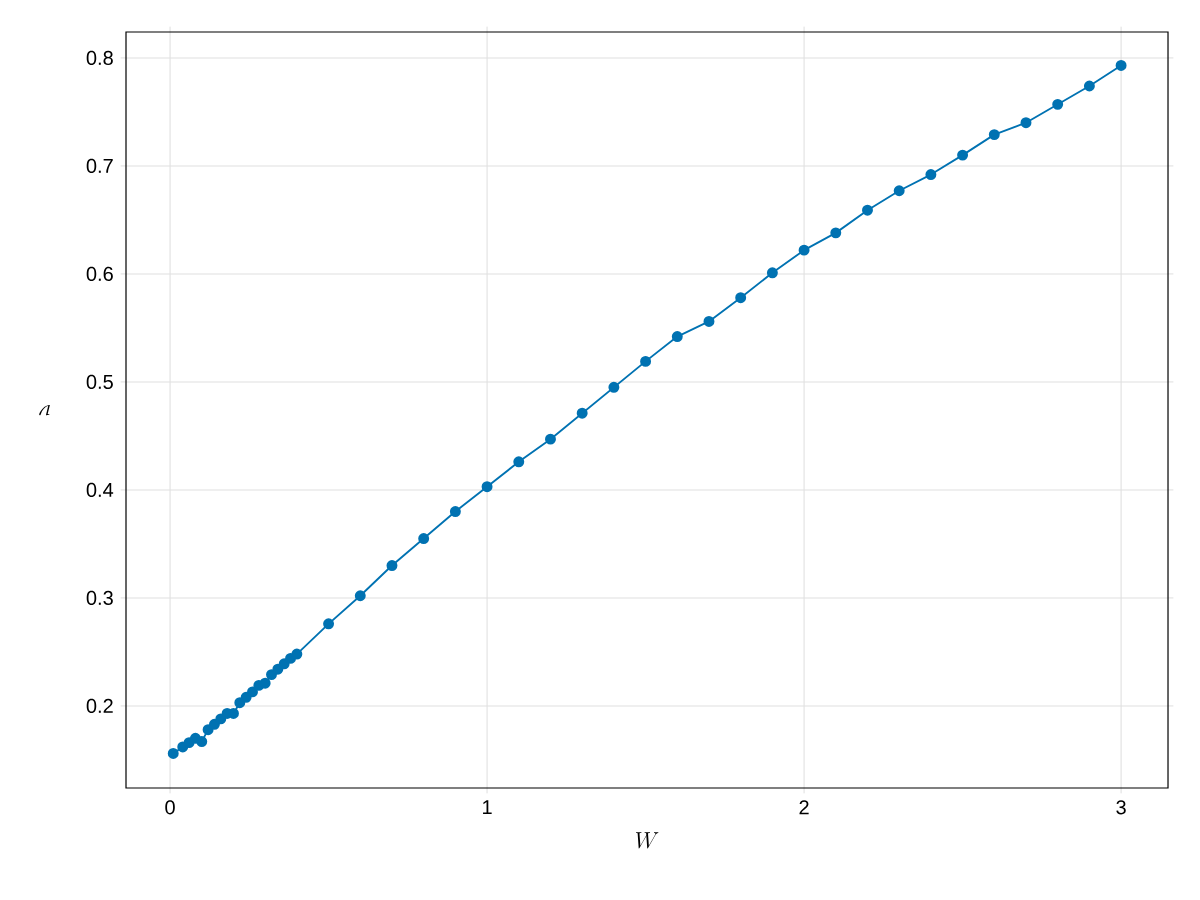  Describe the element at coordinates (170, 807) in the screenshot. I see `x-tick-label: 0` at that location.